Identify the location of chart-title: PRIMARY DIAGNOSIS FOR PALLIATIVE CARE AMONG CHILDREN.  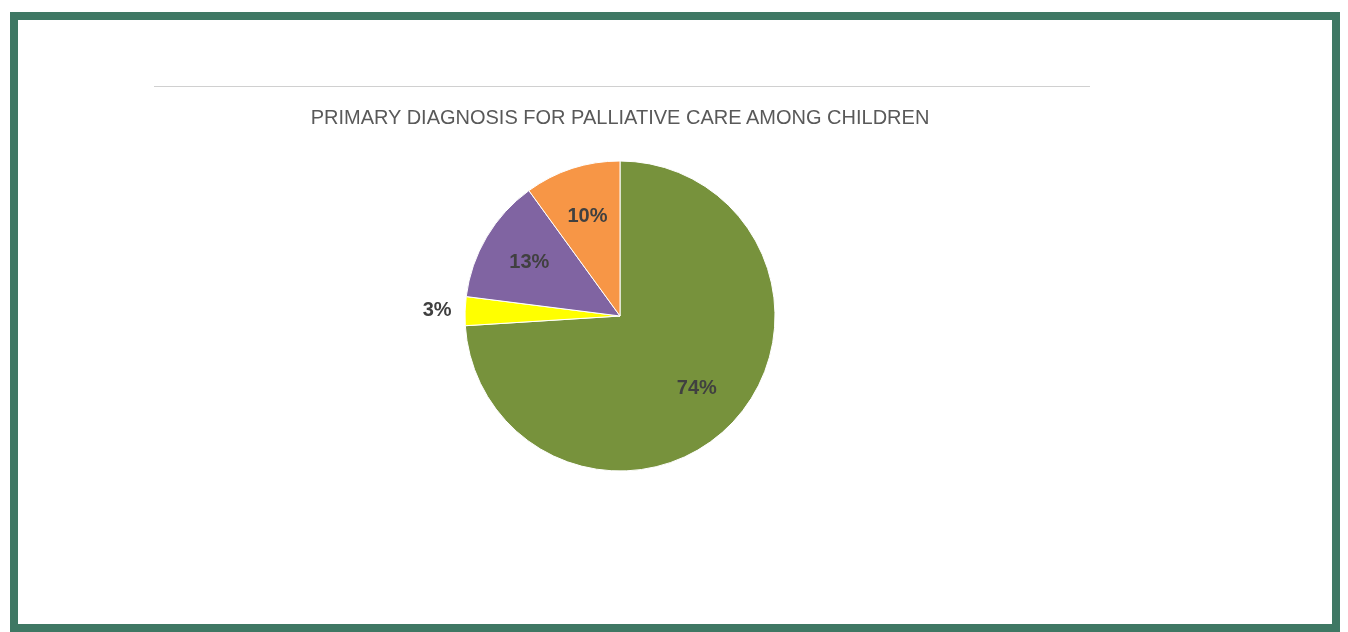
(620, 117).